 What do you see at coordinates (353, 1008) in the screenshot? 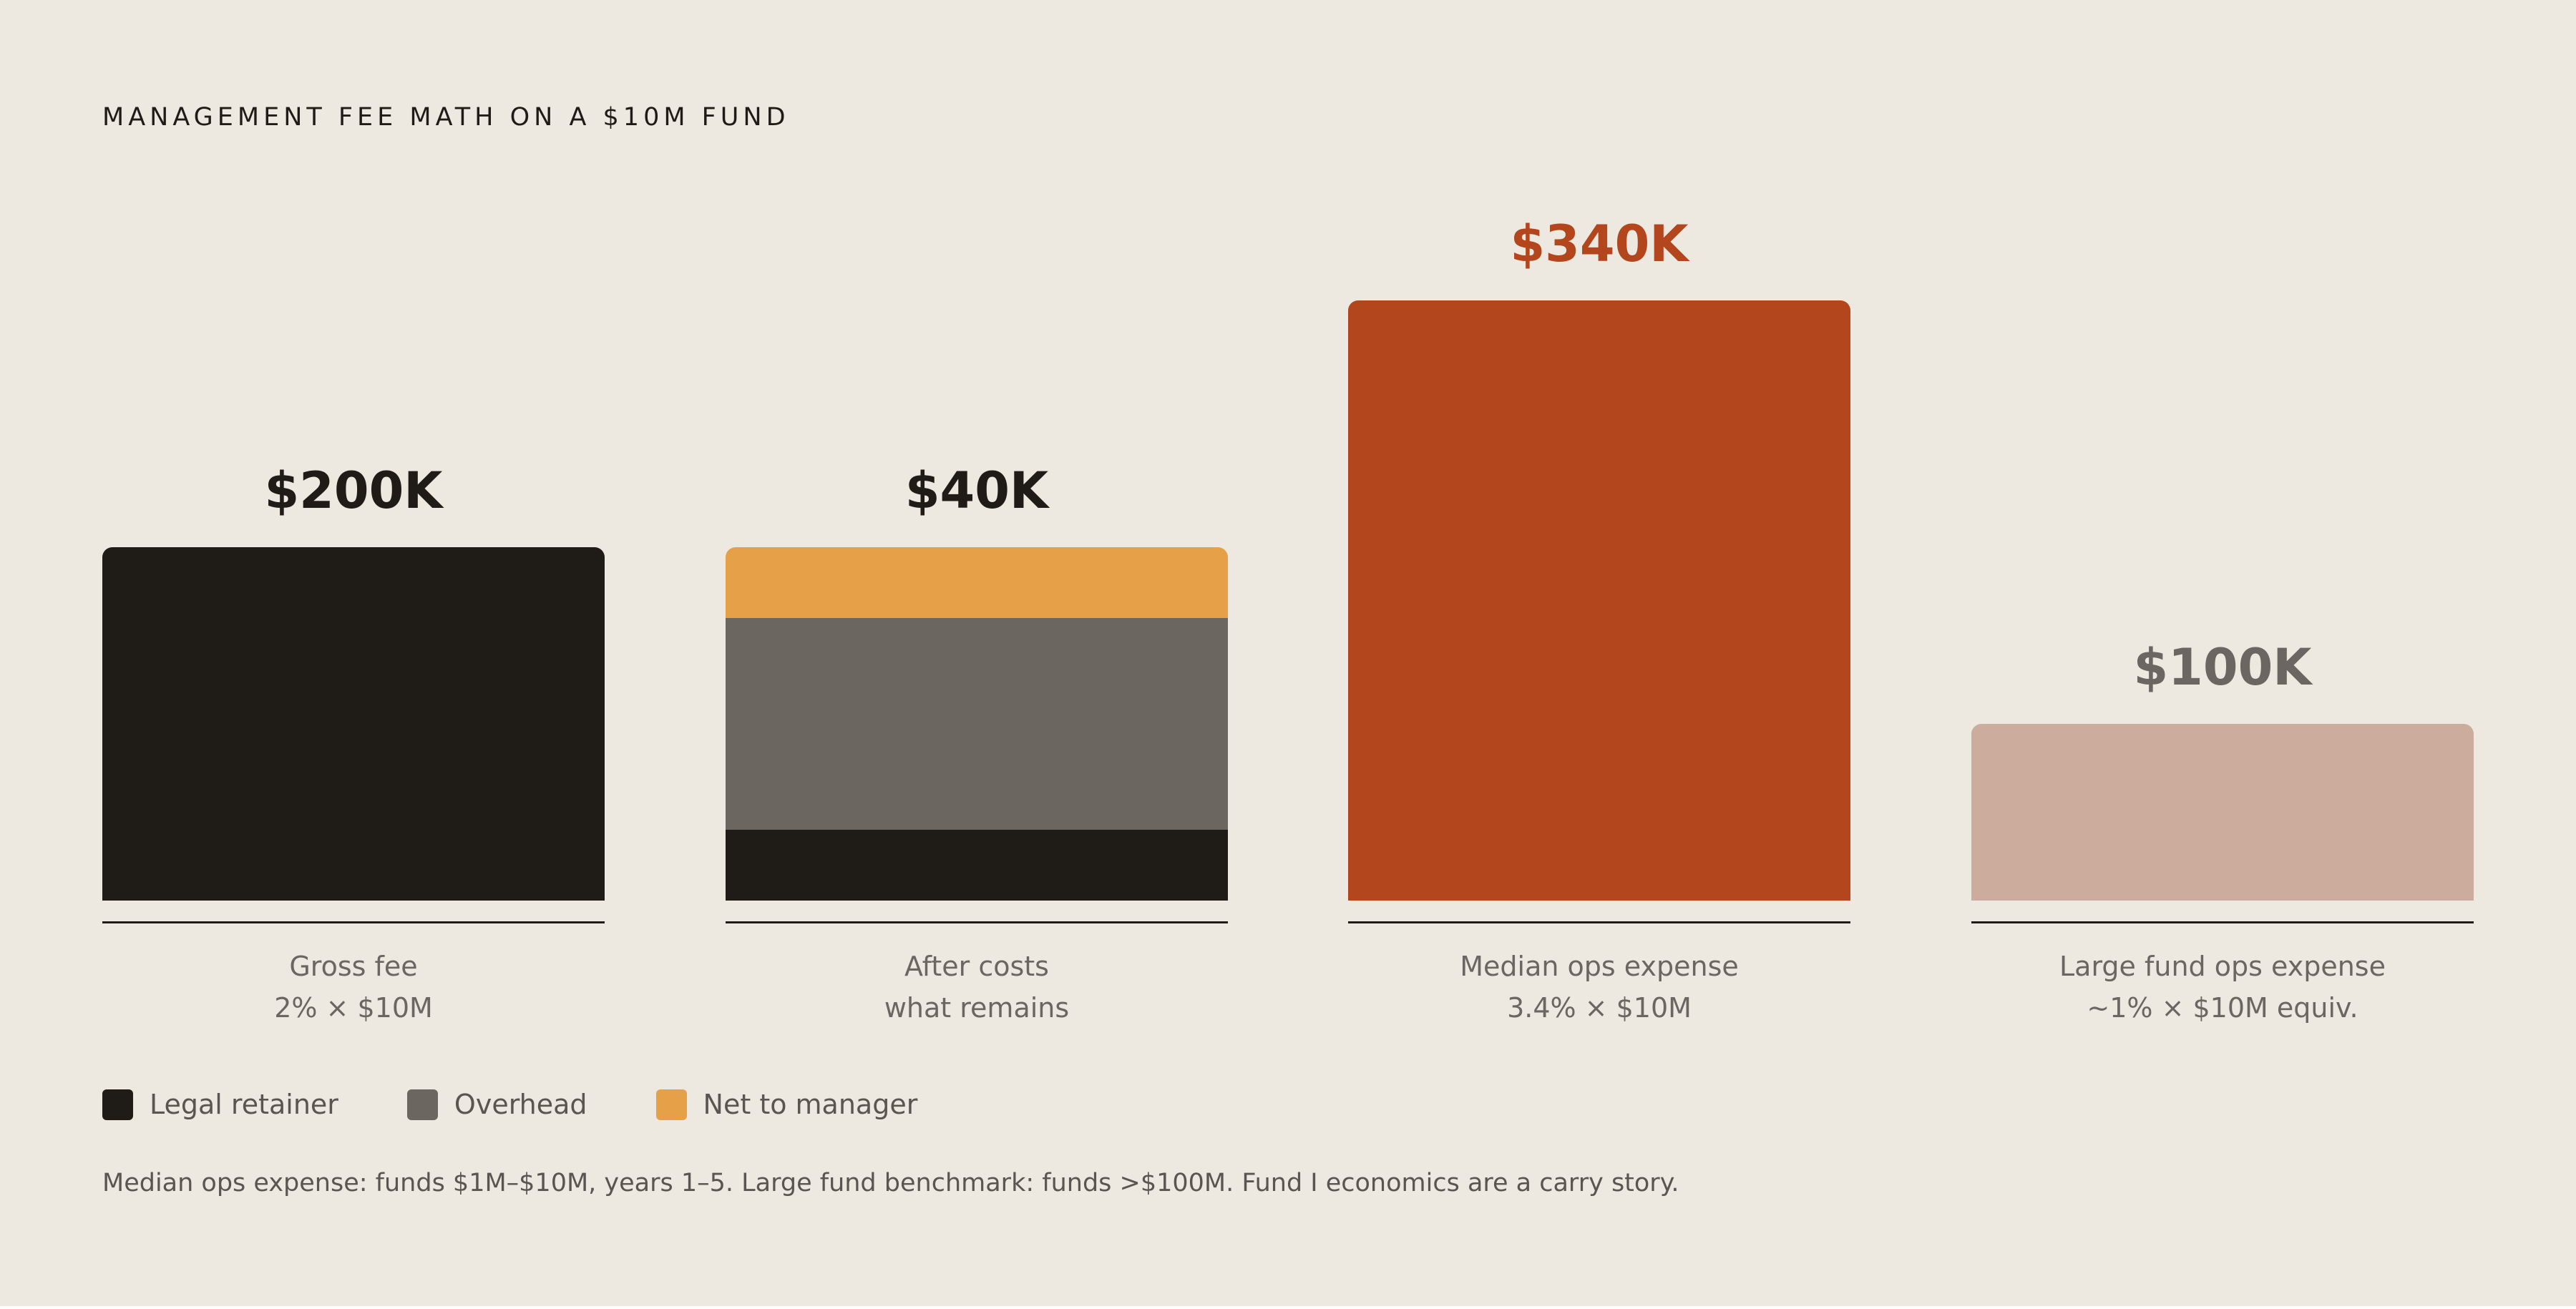
I see `category-label-line2: 2% × $10M` at bounding box center [353, 1008].